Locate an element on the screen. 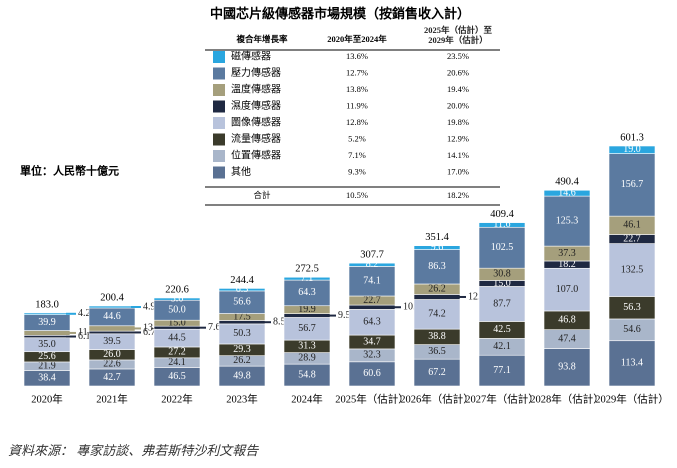 The image size is (677, 468). value-label: 93.8 is located at coordinates (567, 367).